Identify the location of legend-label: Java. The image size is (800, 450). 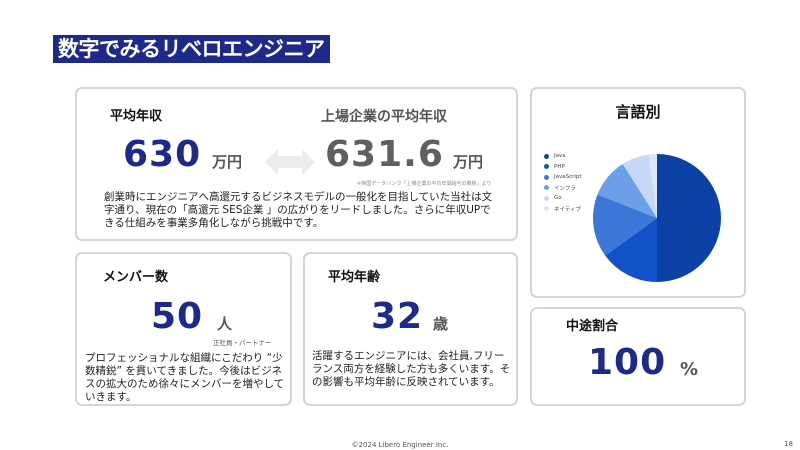
(560, 156).